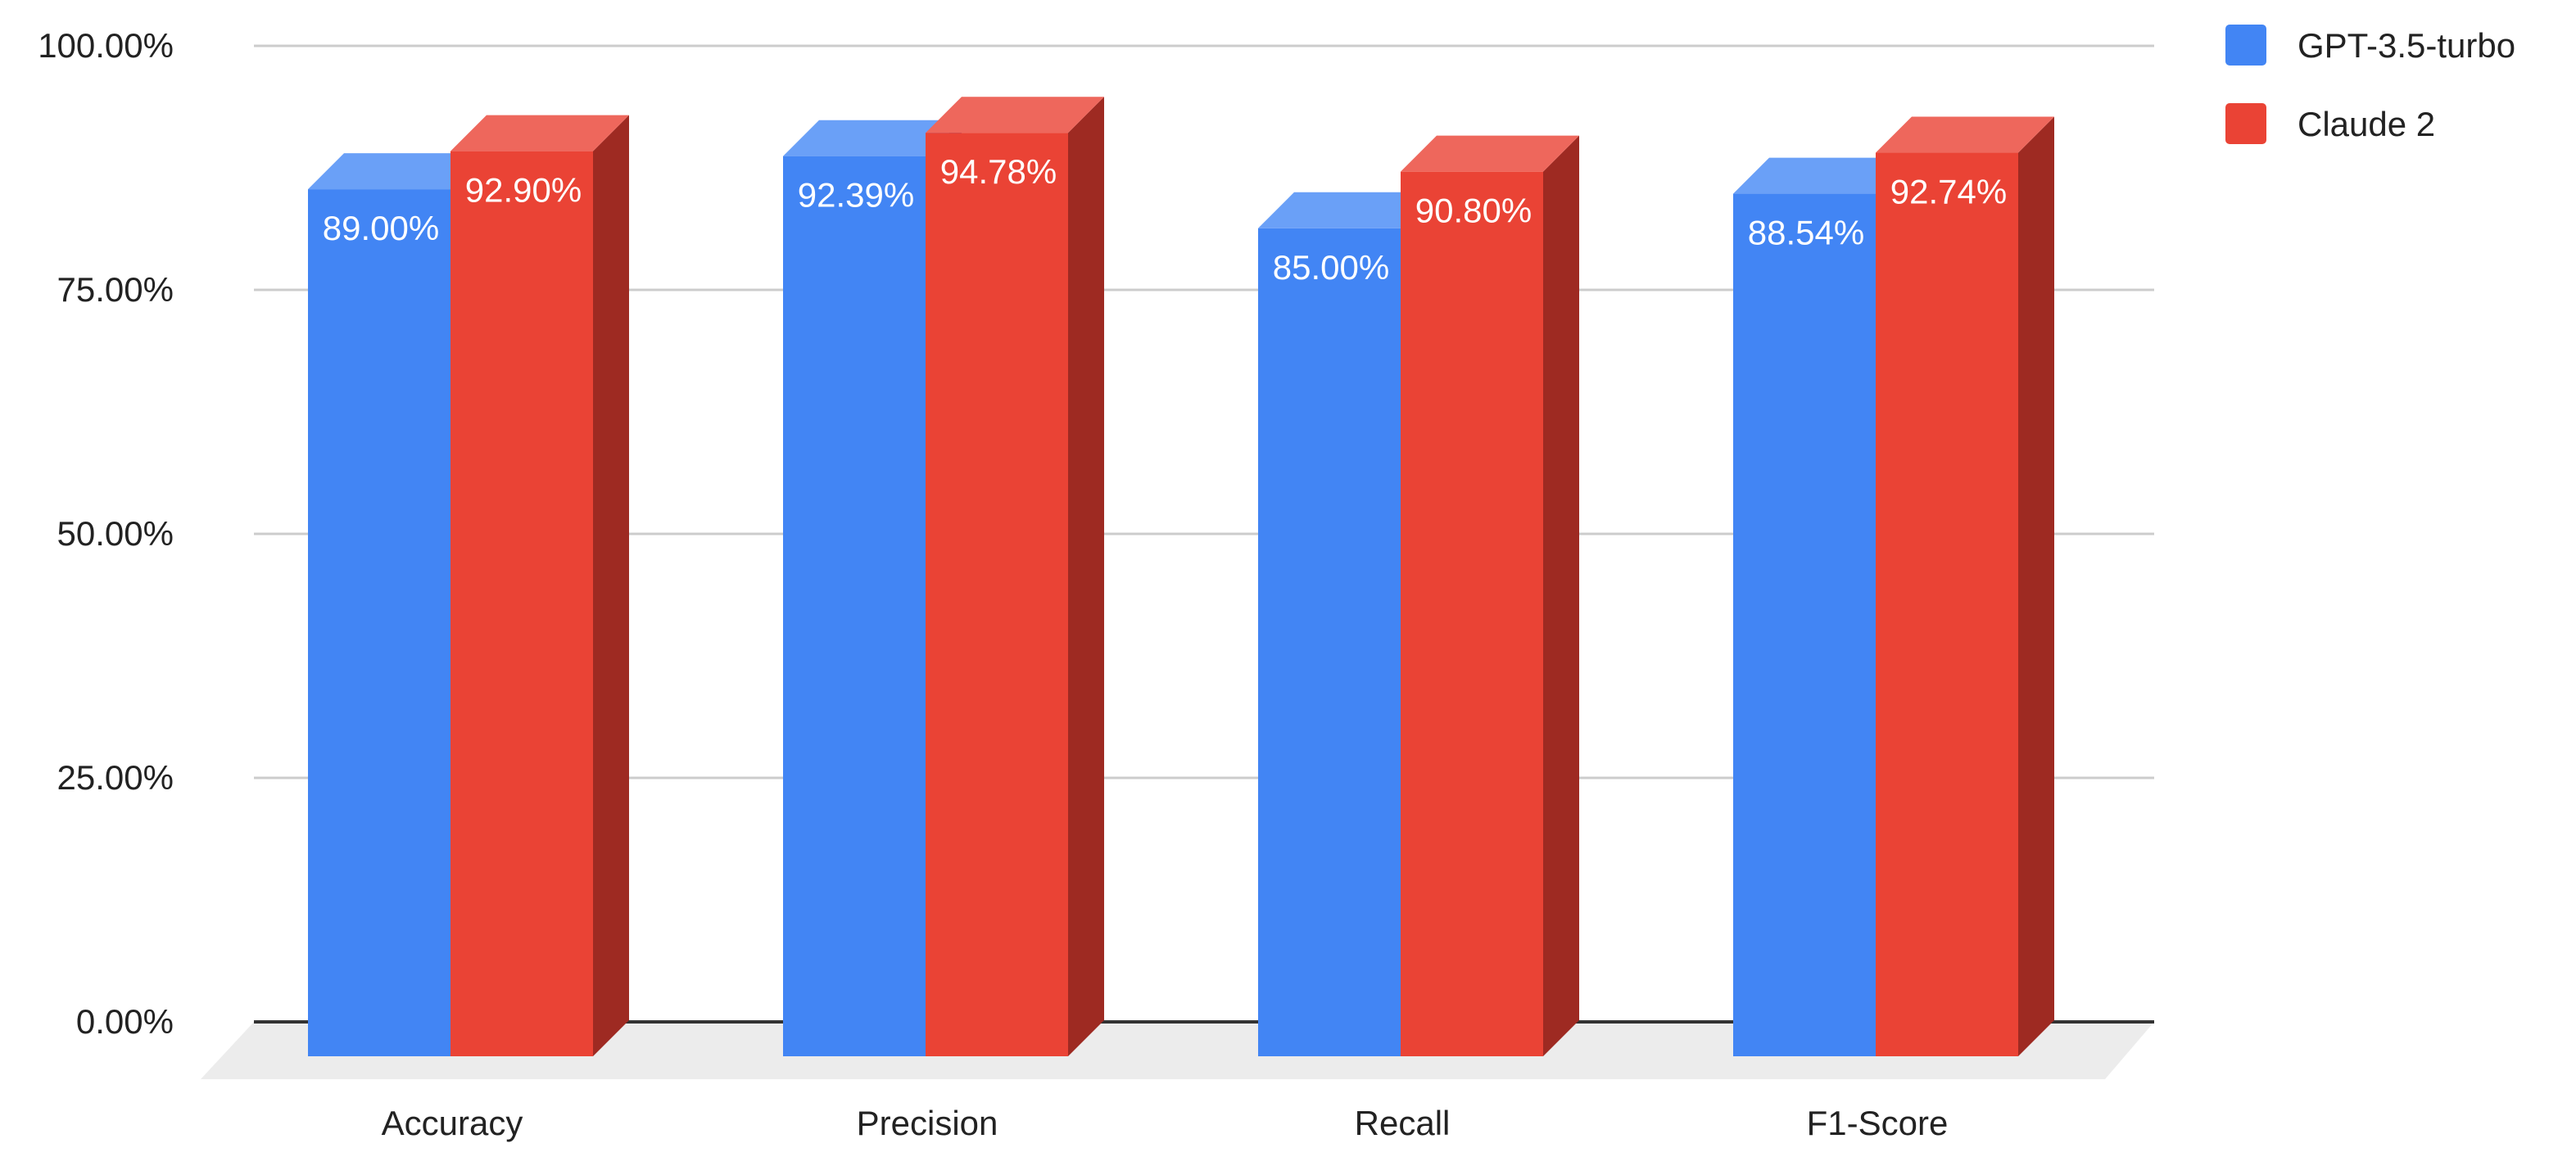  I want to click on y-tick-label: 0.00%, so click(125, 1021).